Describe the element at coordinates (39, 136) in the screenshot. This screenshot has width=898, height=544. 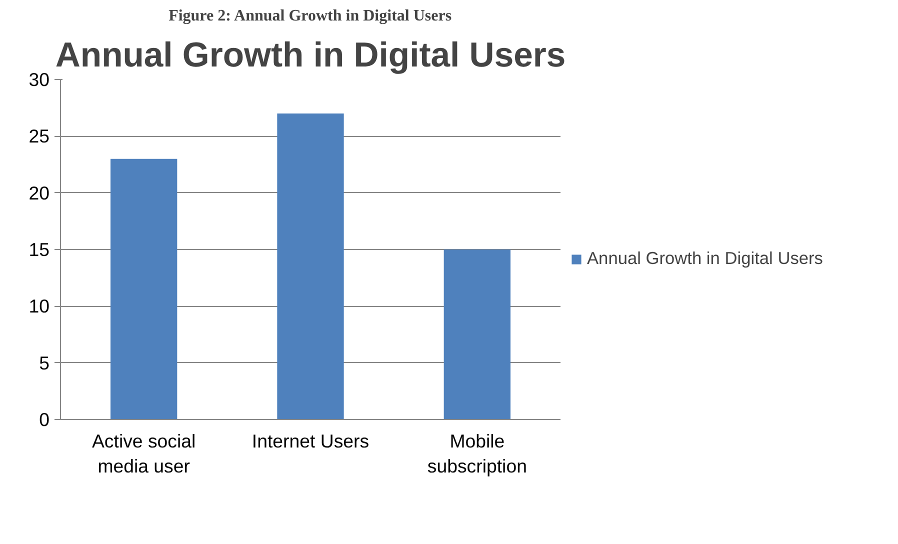
I see `y-tick-label: 25` at that location.